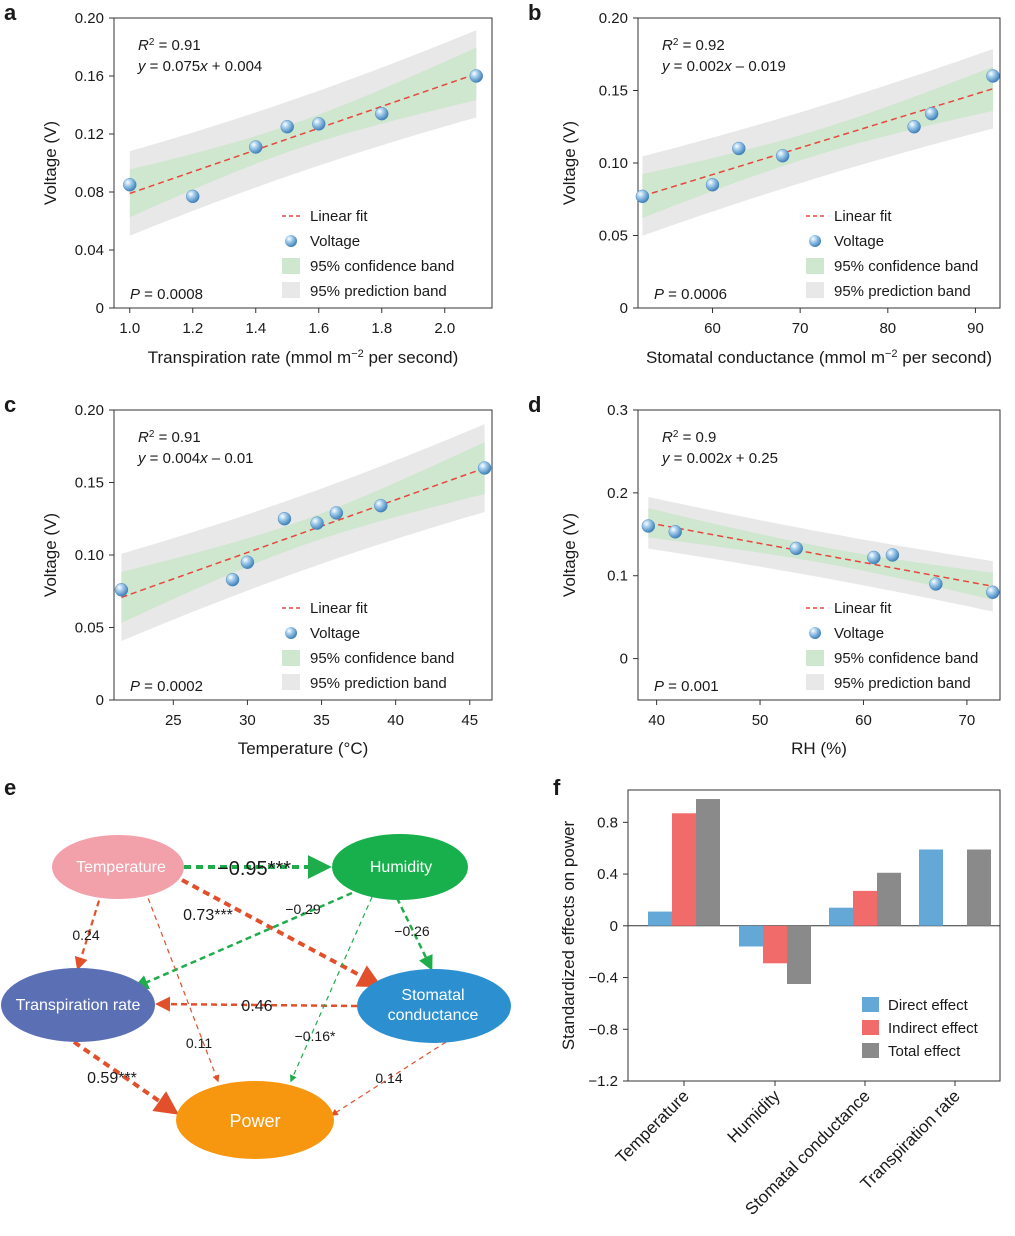 This screenshot has height=1236, width=1015. What do you see at coordinates (303, 909) in the screenshot?
I see `edge-label-humidity-transp: −0.29` at bounding box center [303, 909].